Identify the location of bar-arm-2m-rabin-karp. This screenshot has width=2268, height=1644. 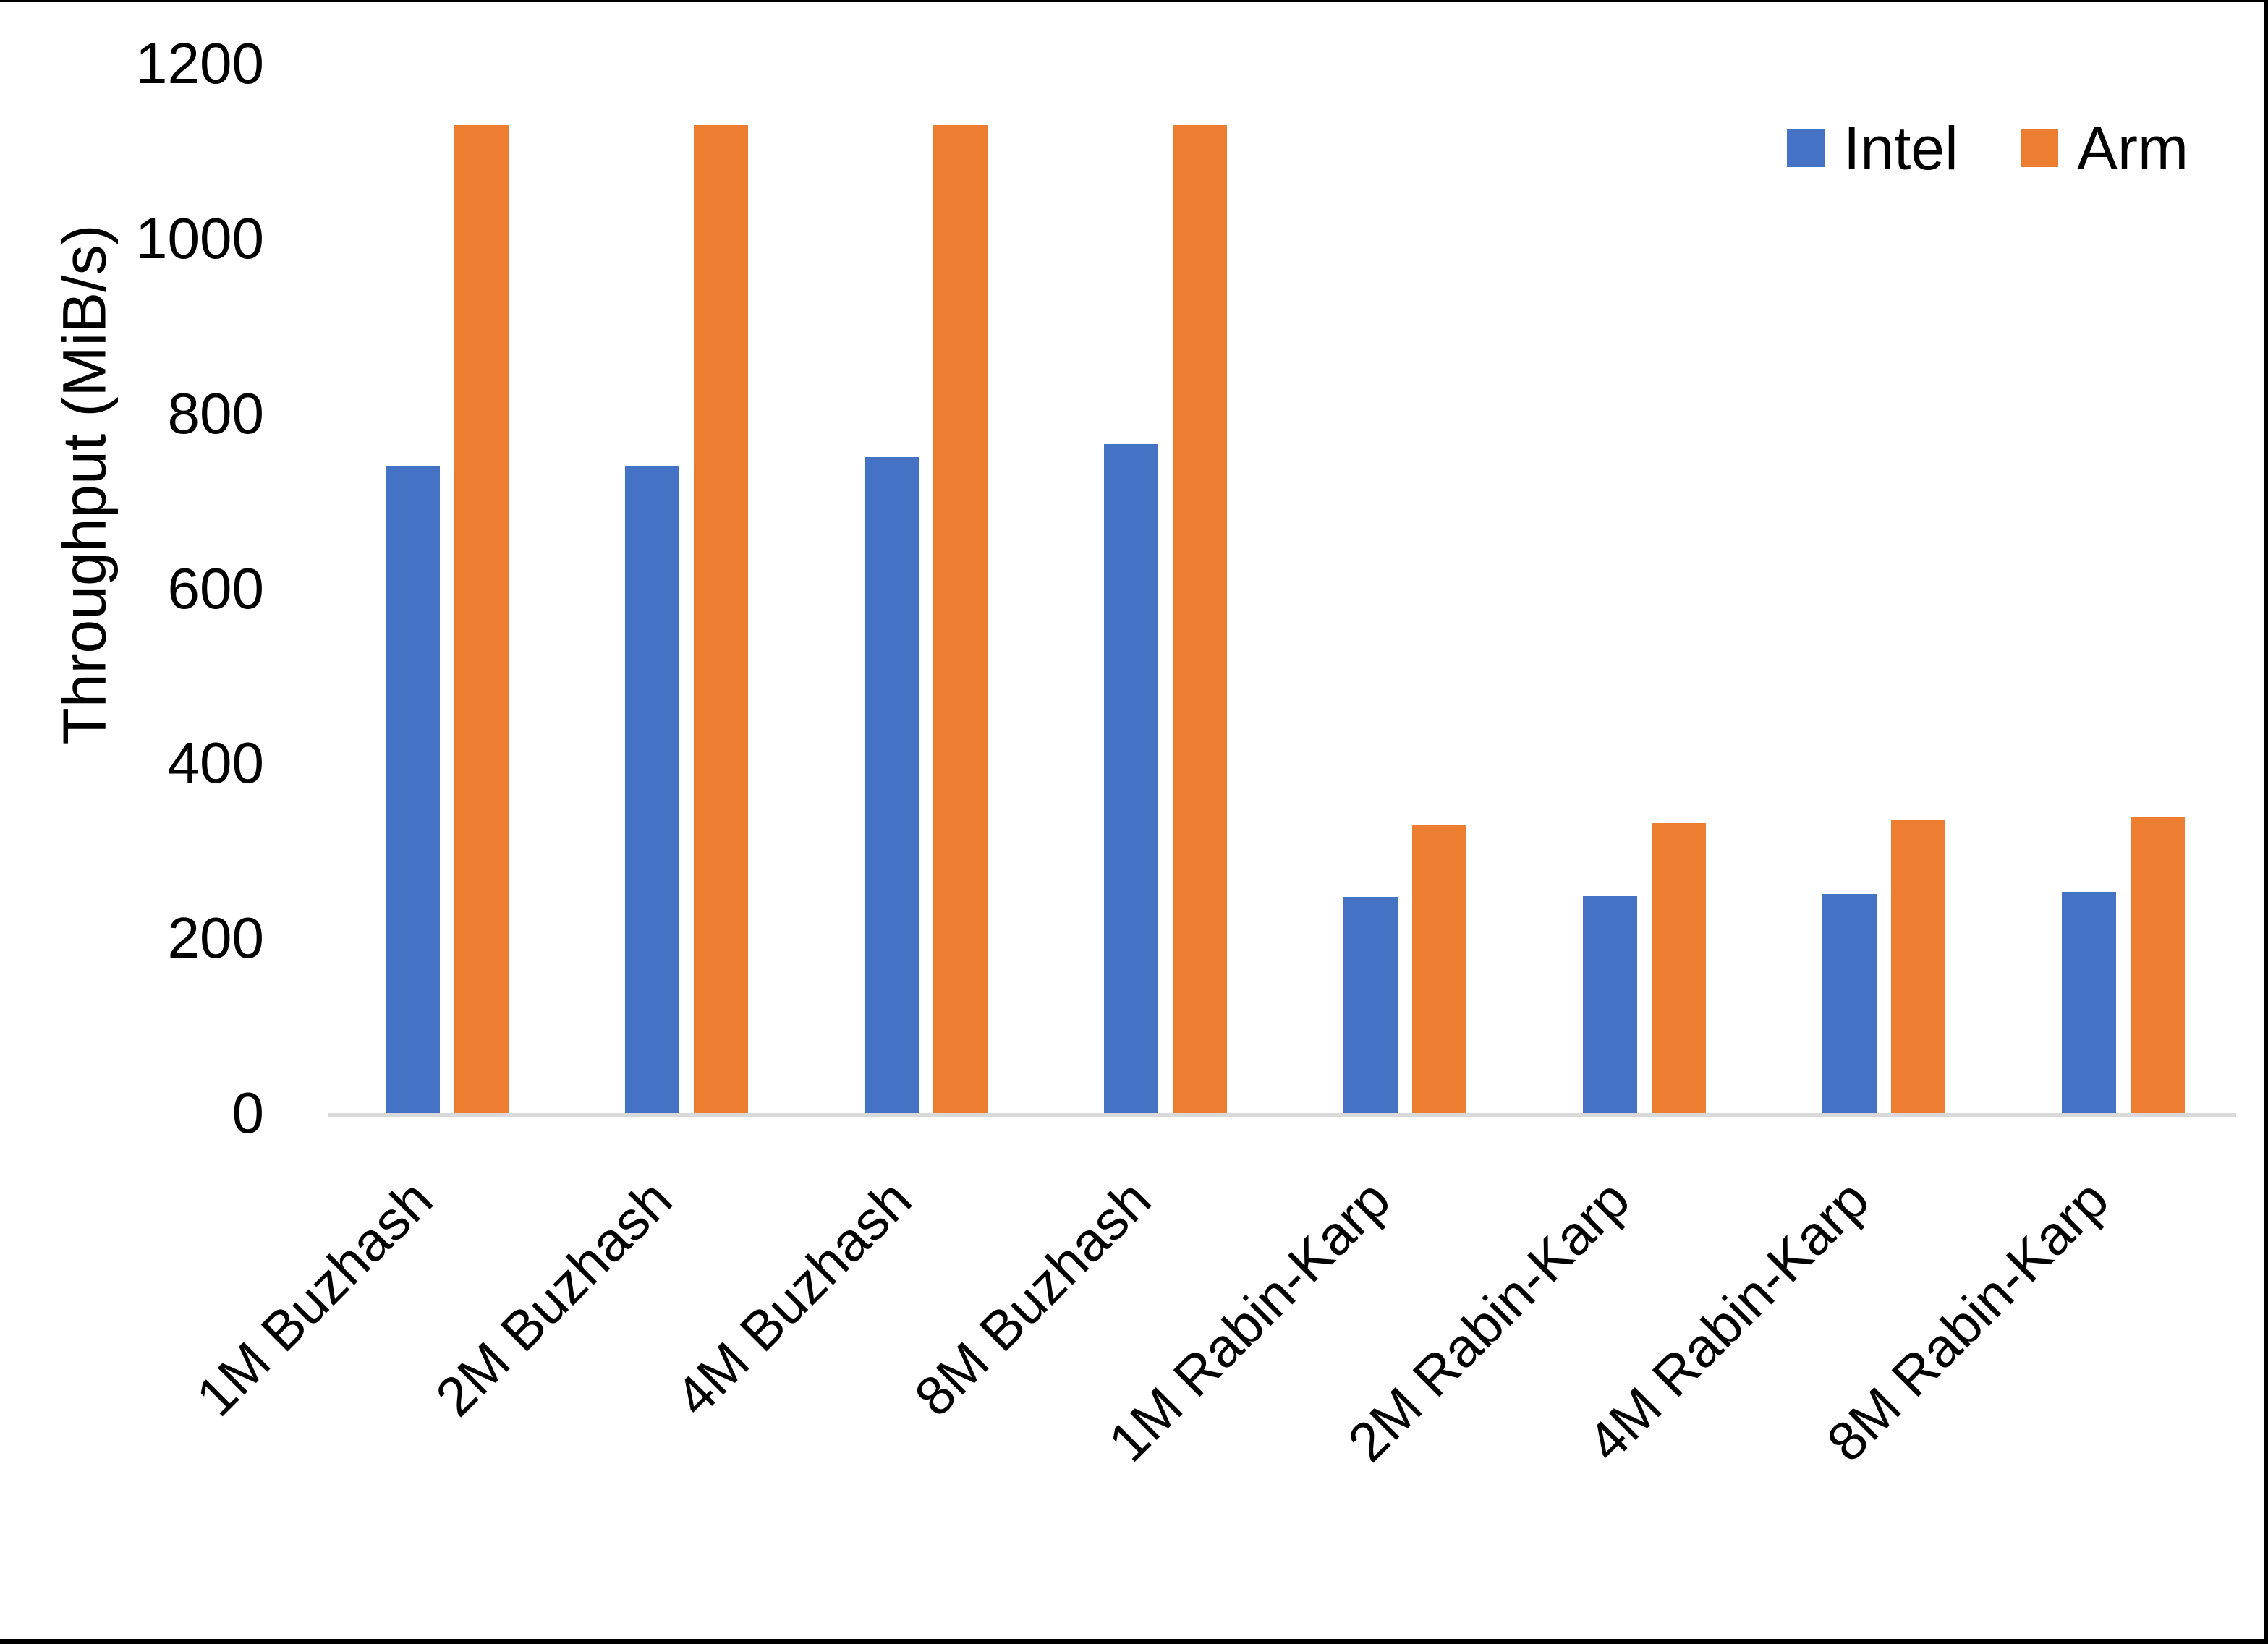
(1679, 968).